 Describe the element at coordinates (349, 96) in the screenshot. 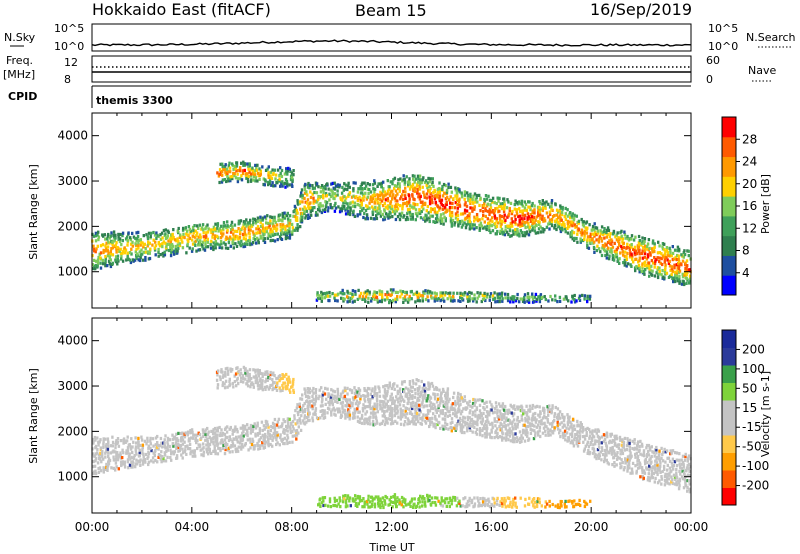

I see `cpid-panel: CPID themis 3300` at that location.